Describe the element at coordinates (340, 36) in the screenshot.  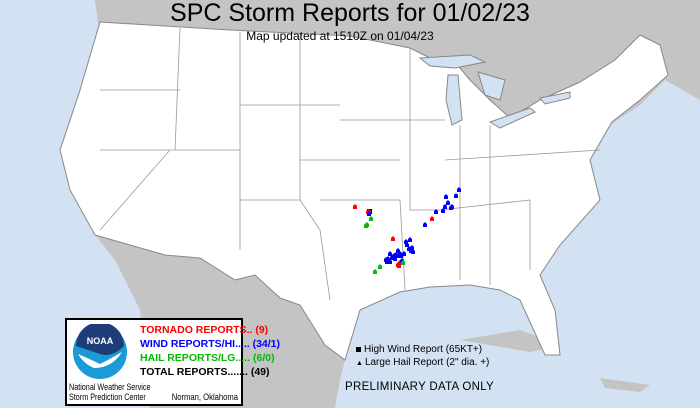
I see `map-updated-text: Map updated at 1510Z on 01/04/23` at that location.